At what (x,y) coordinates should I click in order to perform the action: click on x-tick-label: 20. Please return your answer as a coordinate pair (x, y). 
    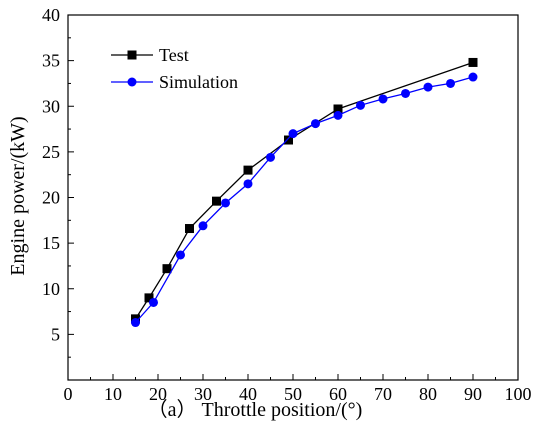
    Looking at the image, I should click on (158, 394).